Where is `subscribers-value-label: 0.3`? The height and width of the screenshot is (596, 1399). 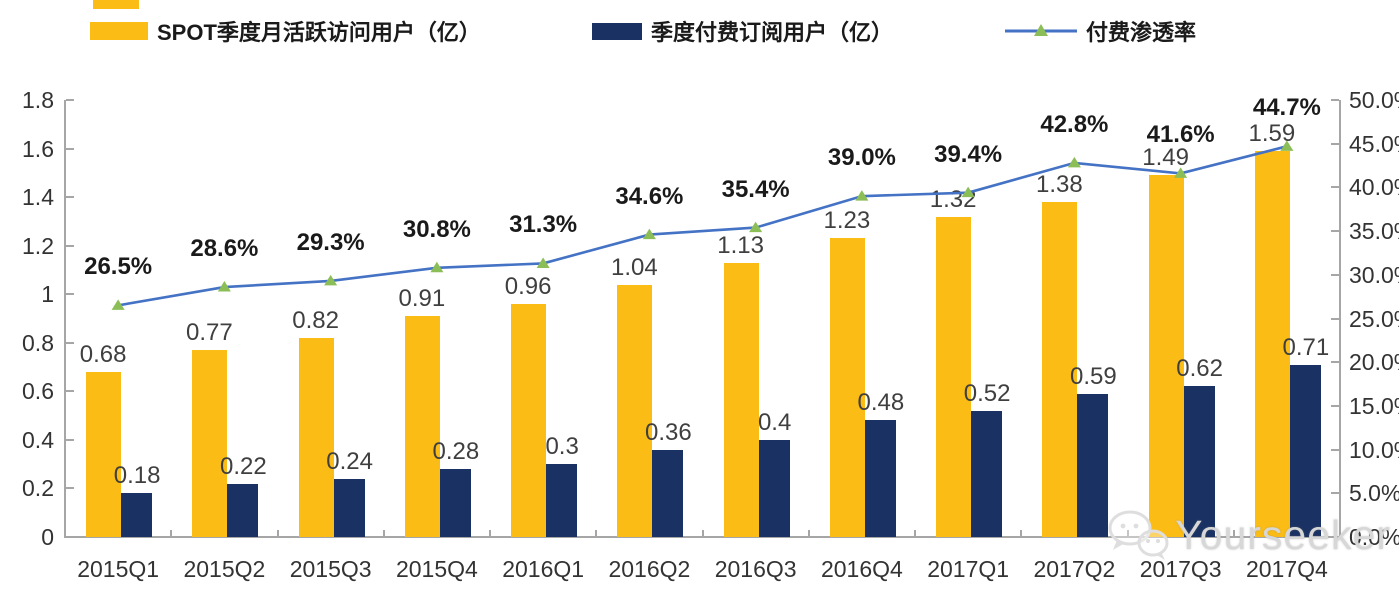
subscribers-value-label: 0.3 is located at coordinates (562, 447).